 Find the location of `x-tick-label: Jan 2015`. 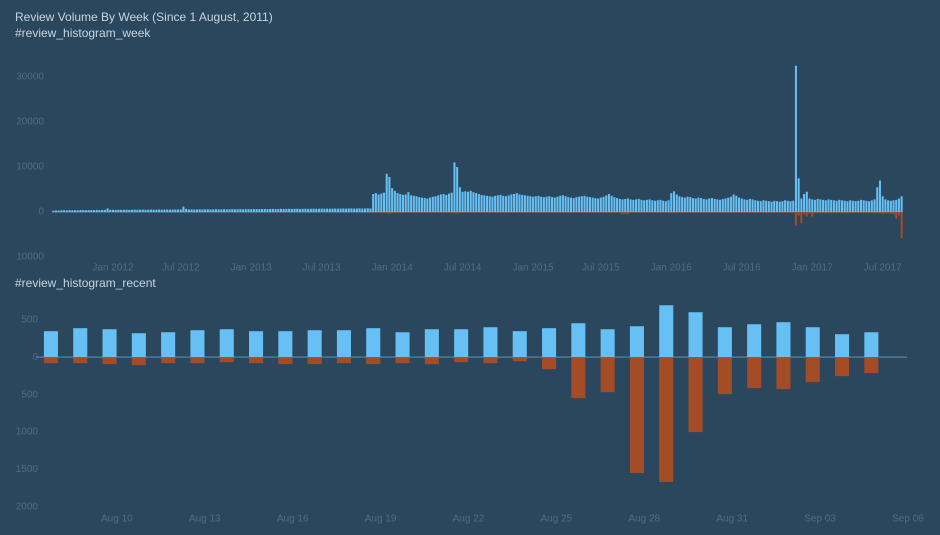

x-tick-label: Jan 2015 is located at coordinates (533, 268).